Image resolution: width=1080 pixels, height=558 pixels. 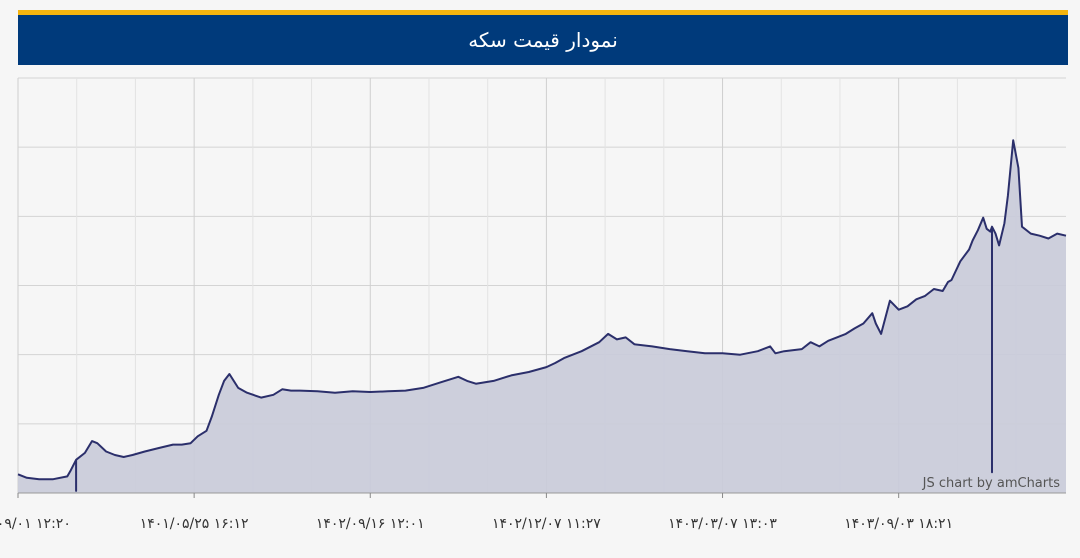 I want to click on chart-title: نمودار قیمت سکه, so click(x=543, y=40).